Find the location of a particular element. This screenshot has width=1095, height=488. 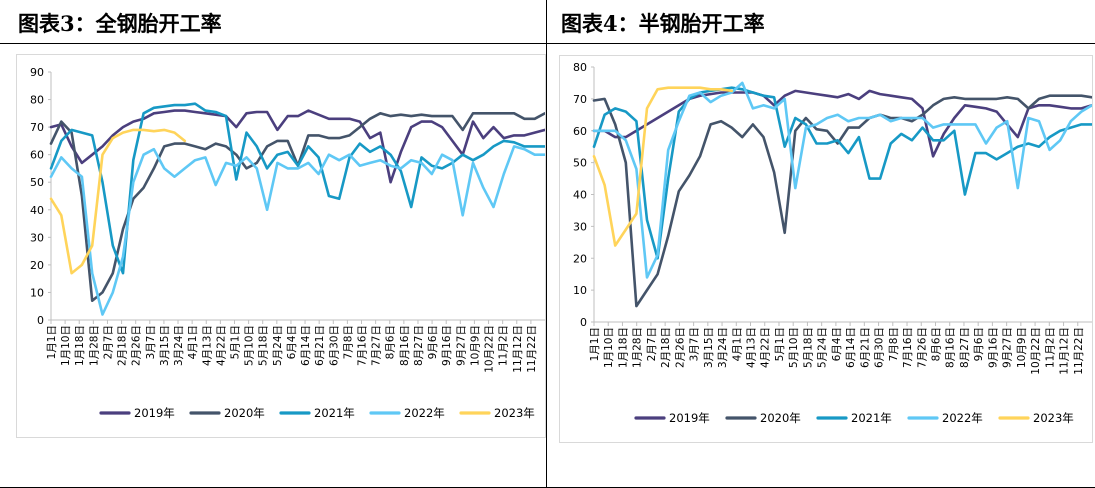

legend-label-2021: 2021年 is located at coordinates (871, 418).